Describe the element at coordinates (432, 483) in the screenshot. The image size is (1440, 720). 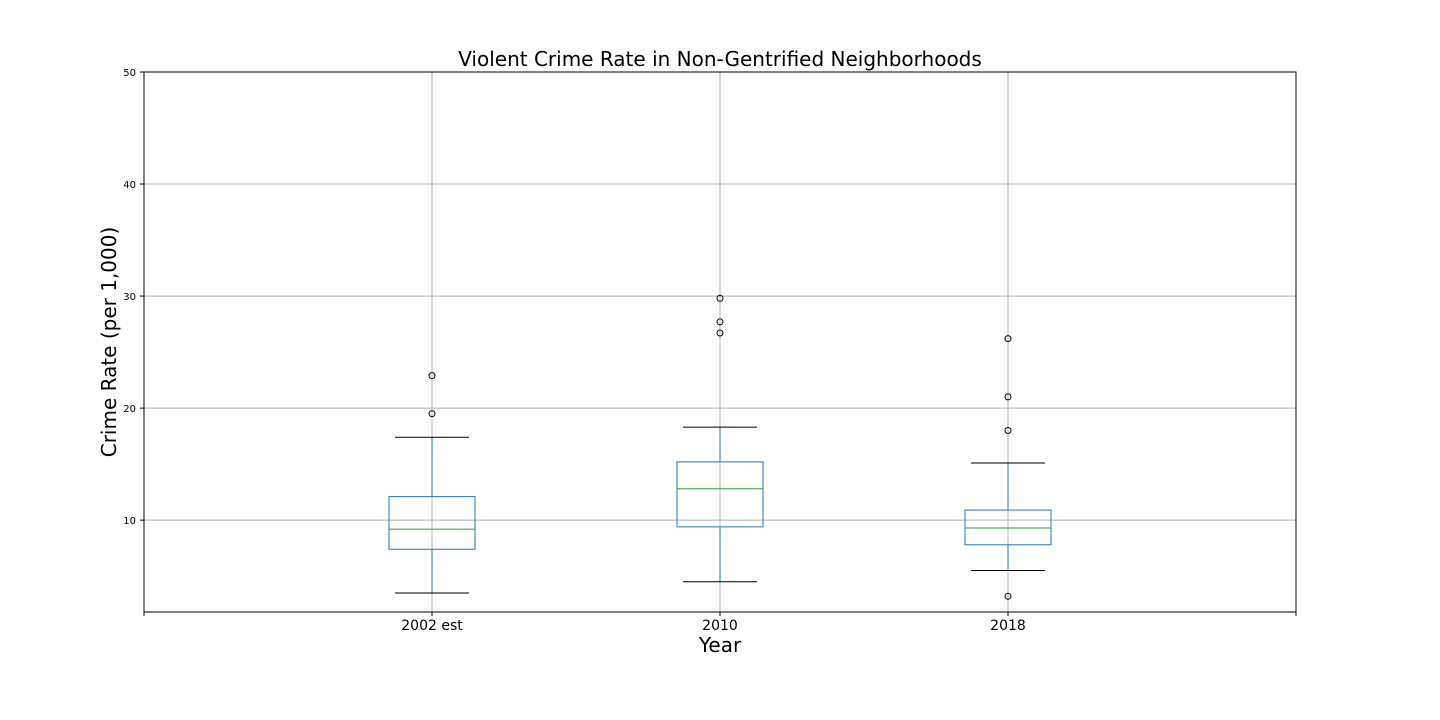
I see `box-2002-est` at that location.